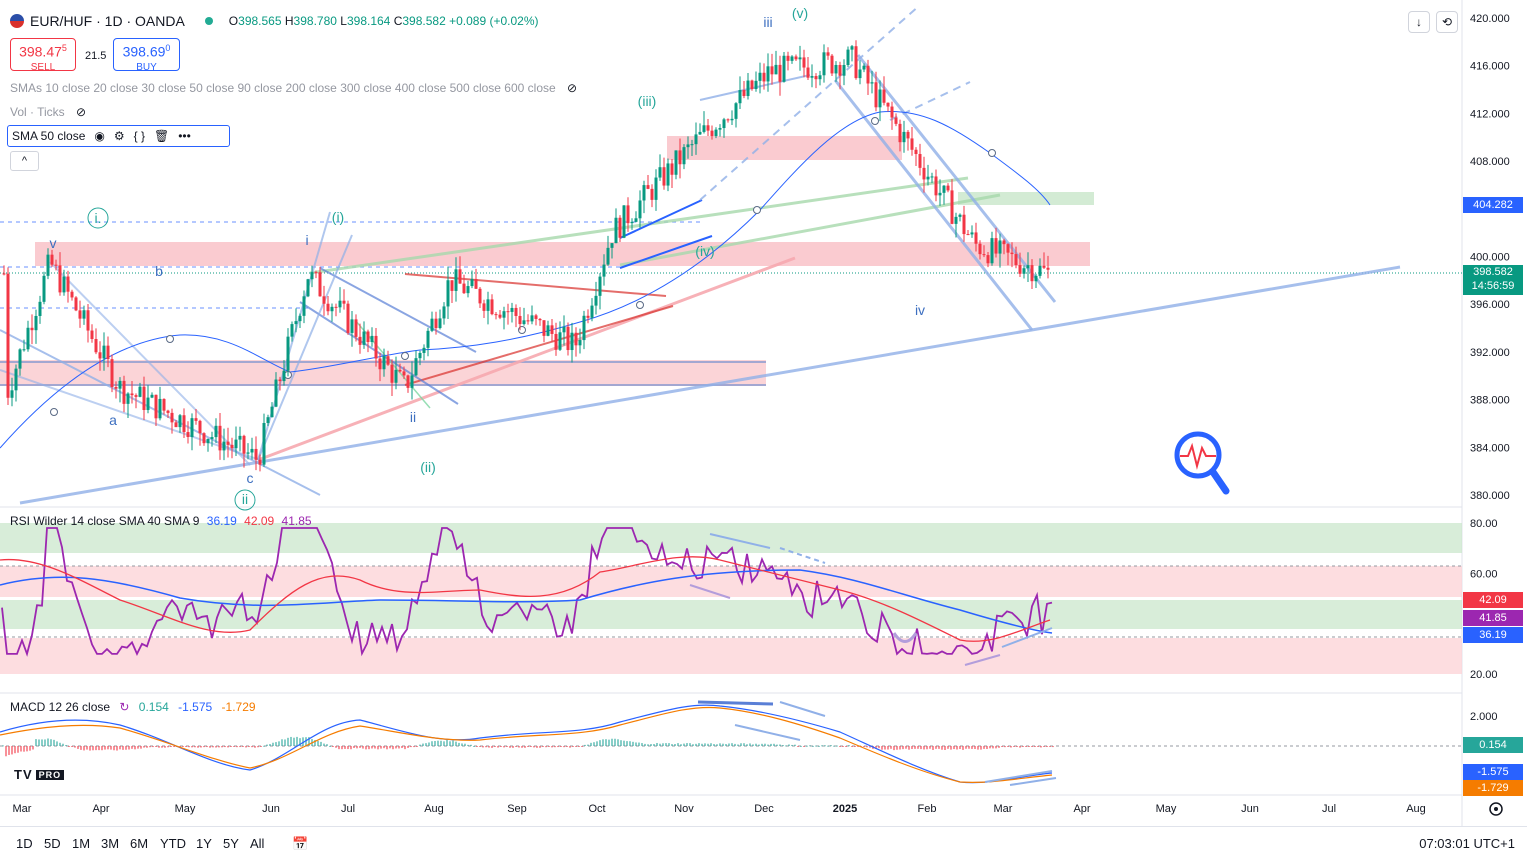 Image resolution: width=1527 pixels, height=857 pixels. Describe the element at coordinates (572, 88) in the screenshot. I see `eye-hidden-icon: ⊘` at that location.